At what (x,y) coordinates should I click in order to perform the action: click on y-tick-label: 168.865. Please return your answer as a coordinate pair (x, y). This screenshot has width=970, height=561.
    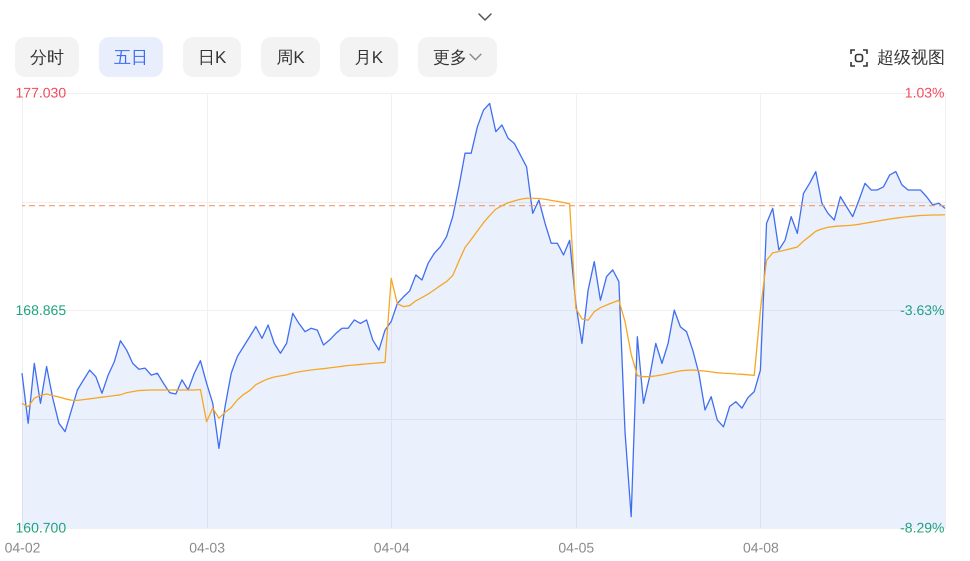
    Looking at the image, I should click on (41, 310).